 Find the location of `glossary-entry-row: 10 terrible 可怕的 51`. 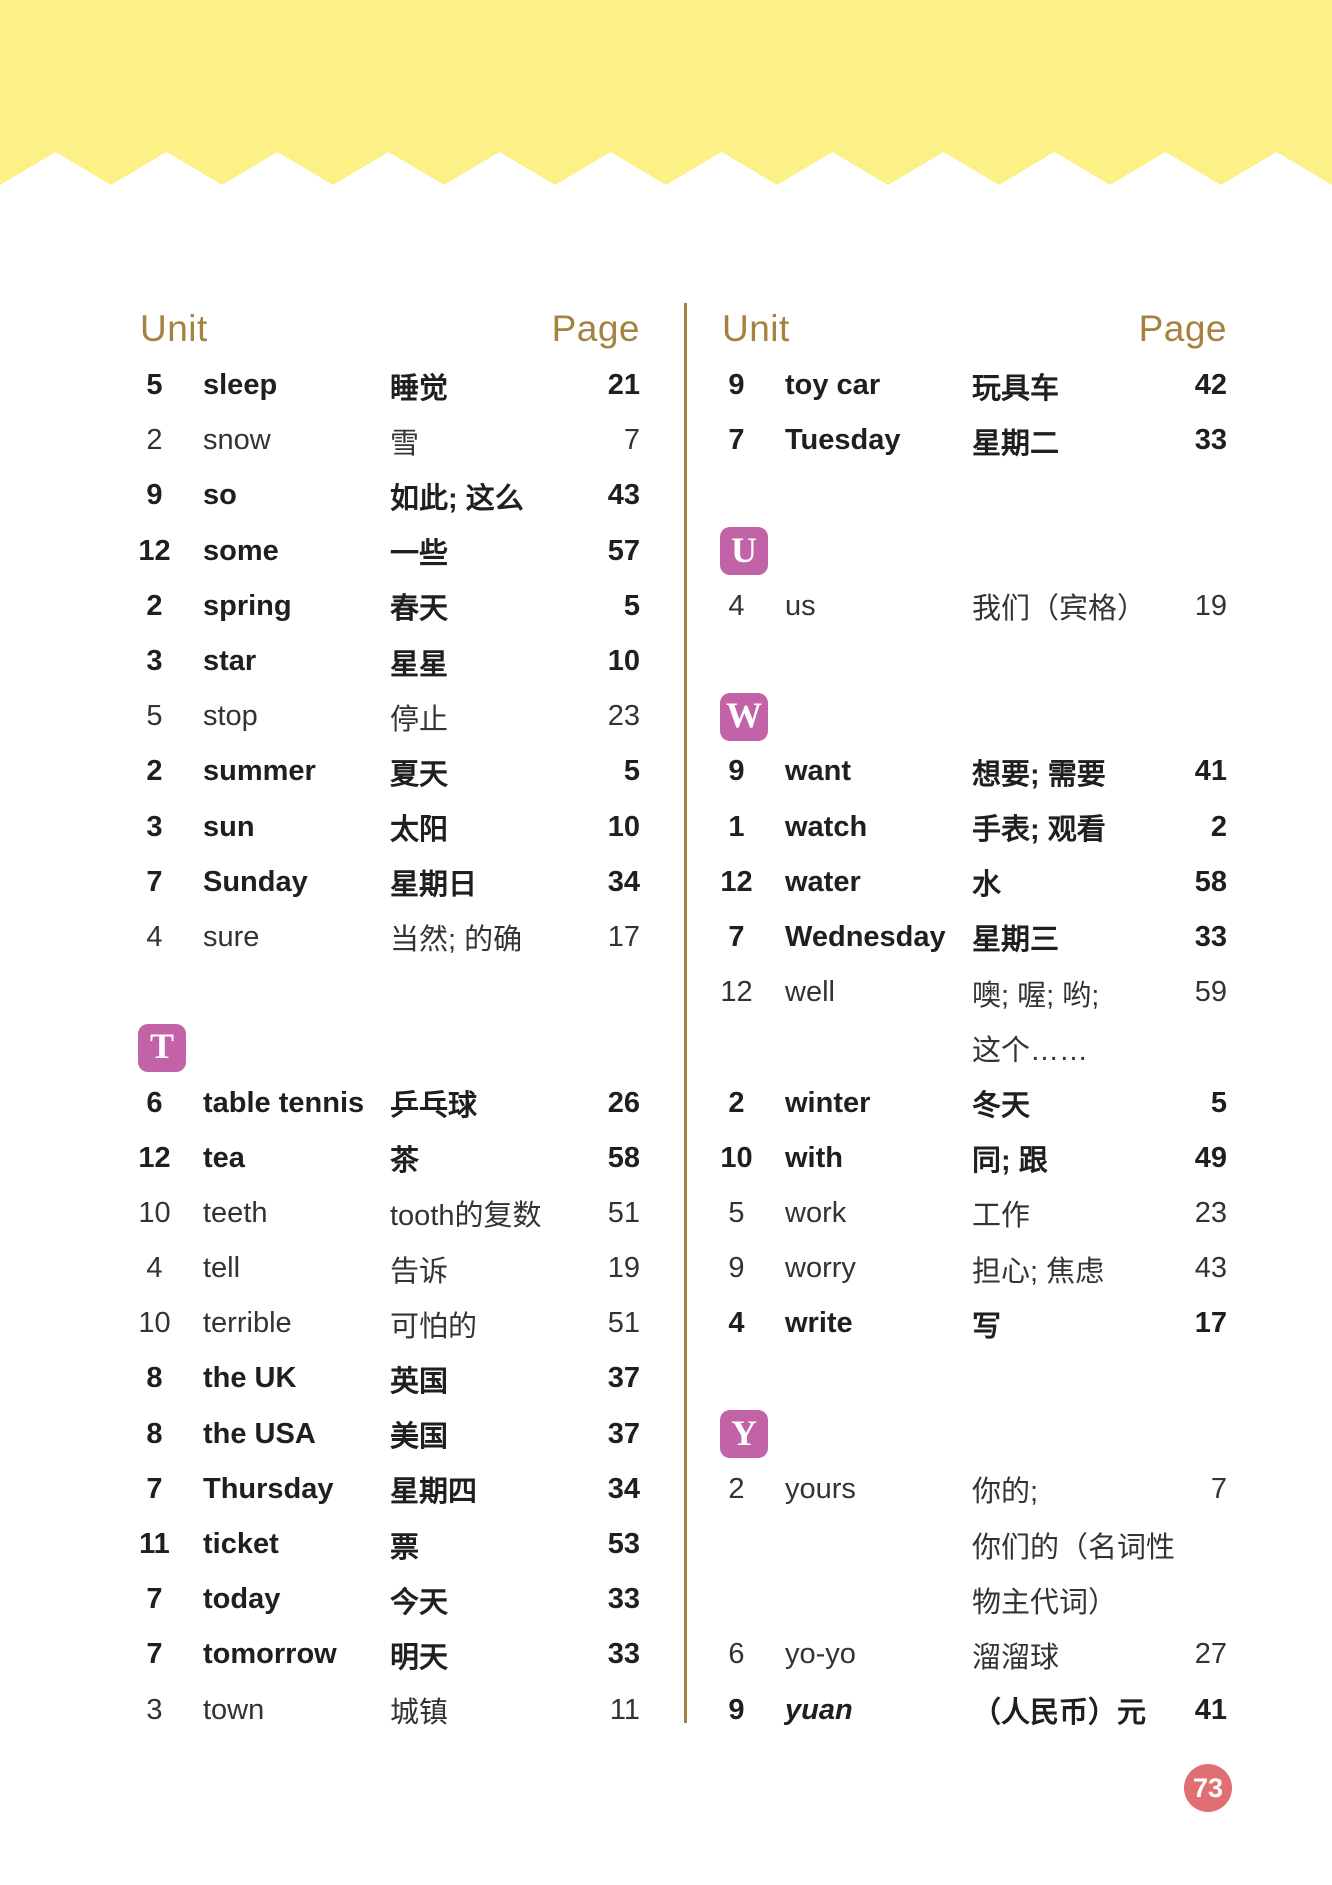

glossary-entry-row: 10 terrible 可怕的 51 is located at coordinates (379, 1323).